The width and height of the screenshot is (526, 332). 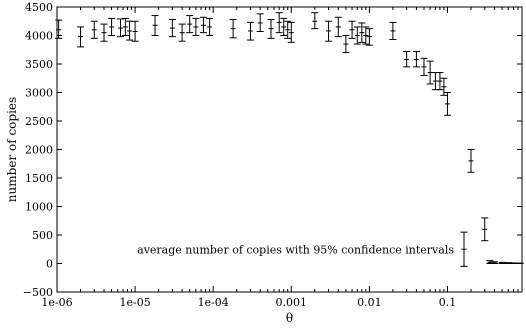 I want to click on y-tick-label: 2000, so click(x=39, y=150).